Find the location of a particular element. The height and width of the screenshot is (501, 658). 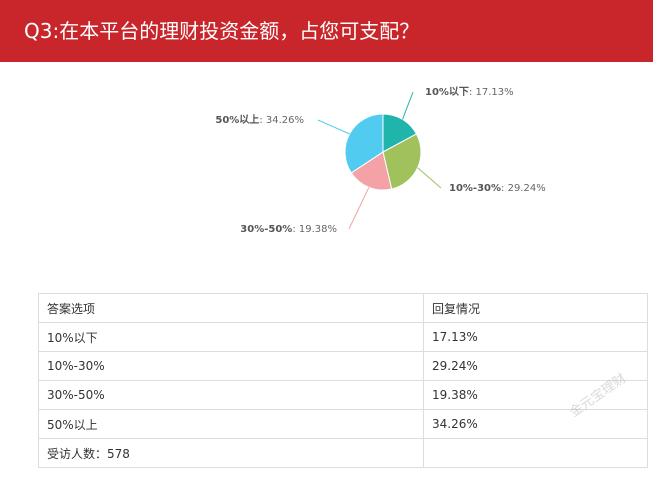

table-header-response: 回复情况 is located at coordinates (535, 308).